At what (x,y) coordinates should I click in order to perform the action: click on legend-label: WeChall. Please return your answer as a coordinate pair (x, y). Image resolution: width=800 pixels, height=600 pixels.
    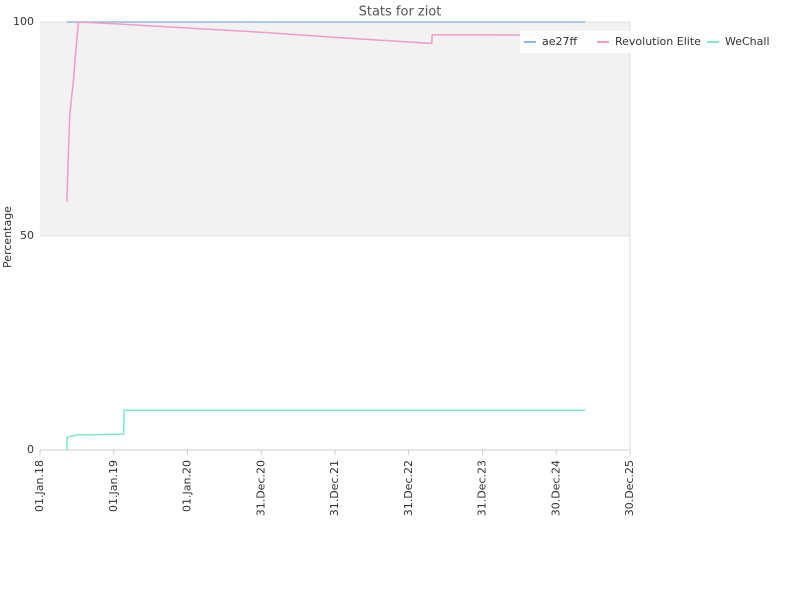
    Looking at the image, I should click on (747, 41).